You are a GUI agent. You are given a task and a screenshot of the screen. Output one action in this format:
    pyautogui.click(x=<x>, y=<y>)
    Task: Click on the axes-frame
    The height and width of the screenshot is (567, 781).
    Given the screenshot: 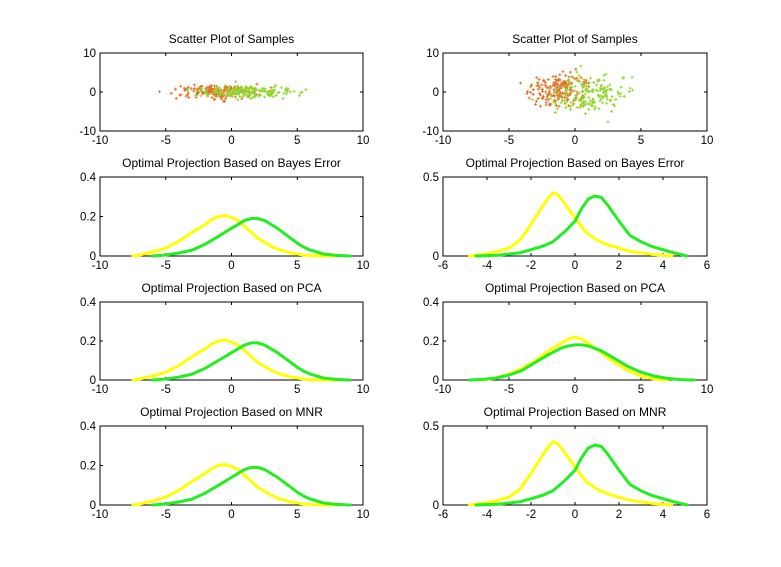 What is the action you would take?
    pyautogui.click(x=575, y=341)
    